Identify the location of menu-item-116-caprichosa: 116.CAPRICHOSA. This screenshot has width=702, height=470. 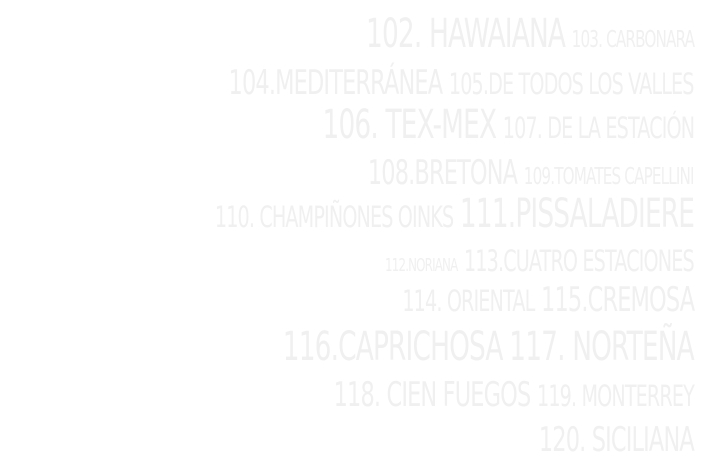
(393, 347).